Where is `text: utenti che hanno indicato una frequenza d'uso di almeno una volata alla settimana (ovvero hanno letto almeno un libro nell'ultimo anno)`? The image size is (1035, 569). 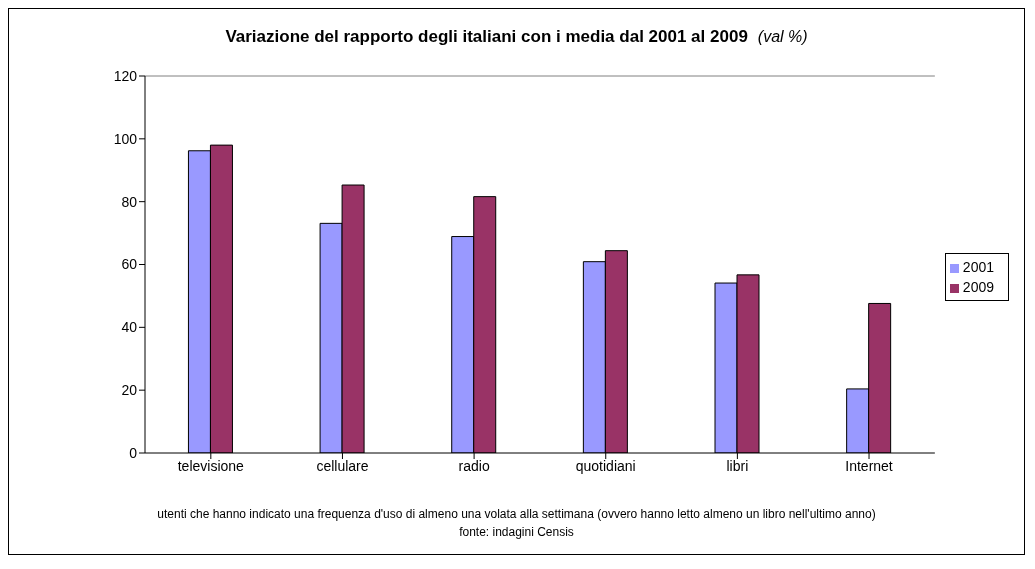
text: utenti che hanno indicato una frequenza d'uso di almeno una volata alla settimana (ovvero hanno letto almeno un libro nell'ultimo anno) is located at coordinates (516, 514).